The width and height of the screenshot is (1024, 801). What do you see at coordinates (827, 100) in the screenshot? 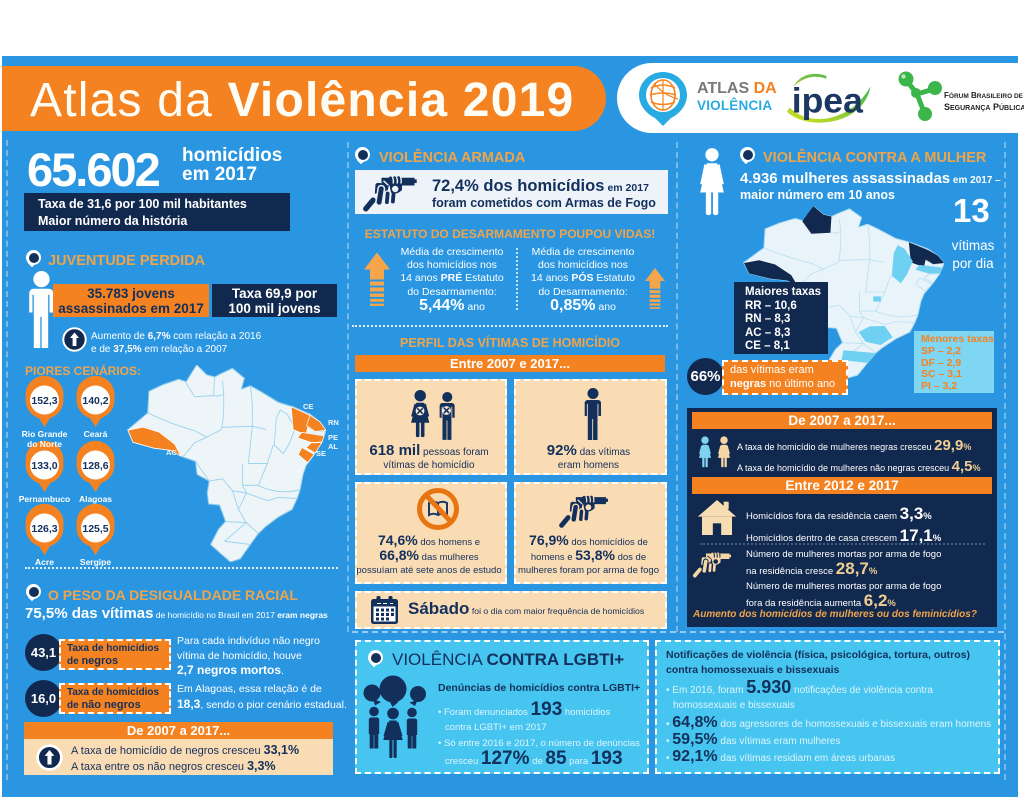
I see `svg-text: ipea` at bounding box center [827, 100].